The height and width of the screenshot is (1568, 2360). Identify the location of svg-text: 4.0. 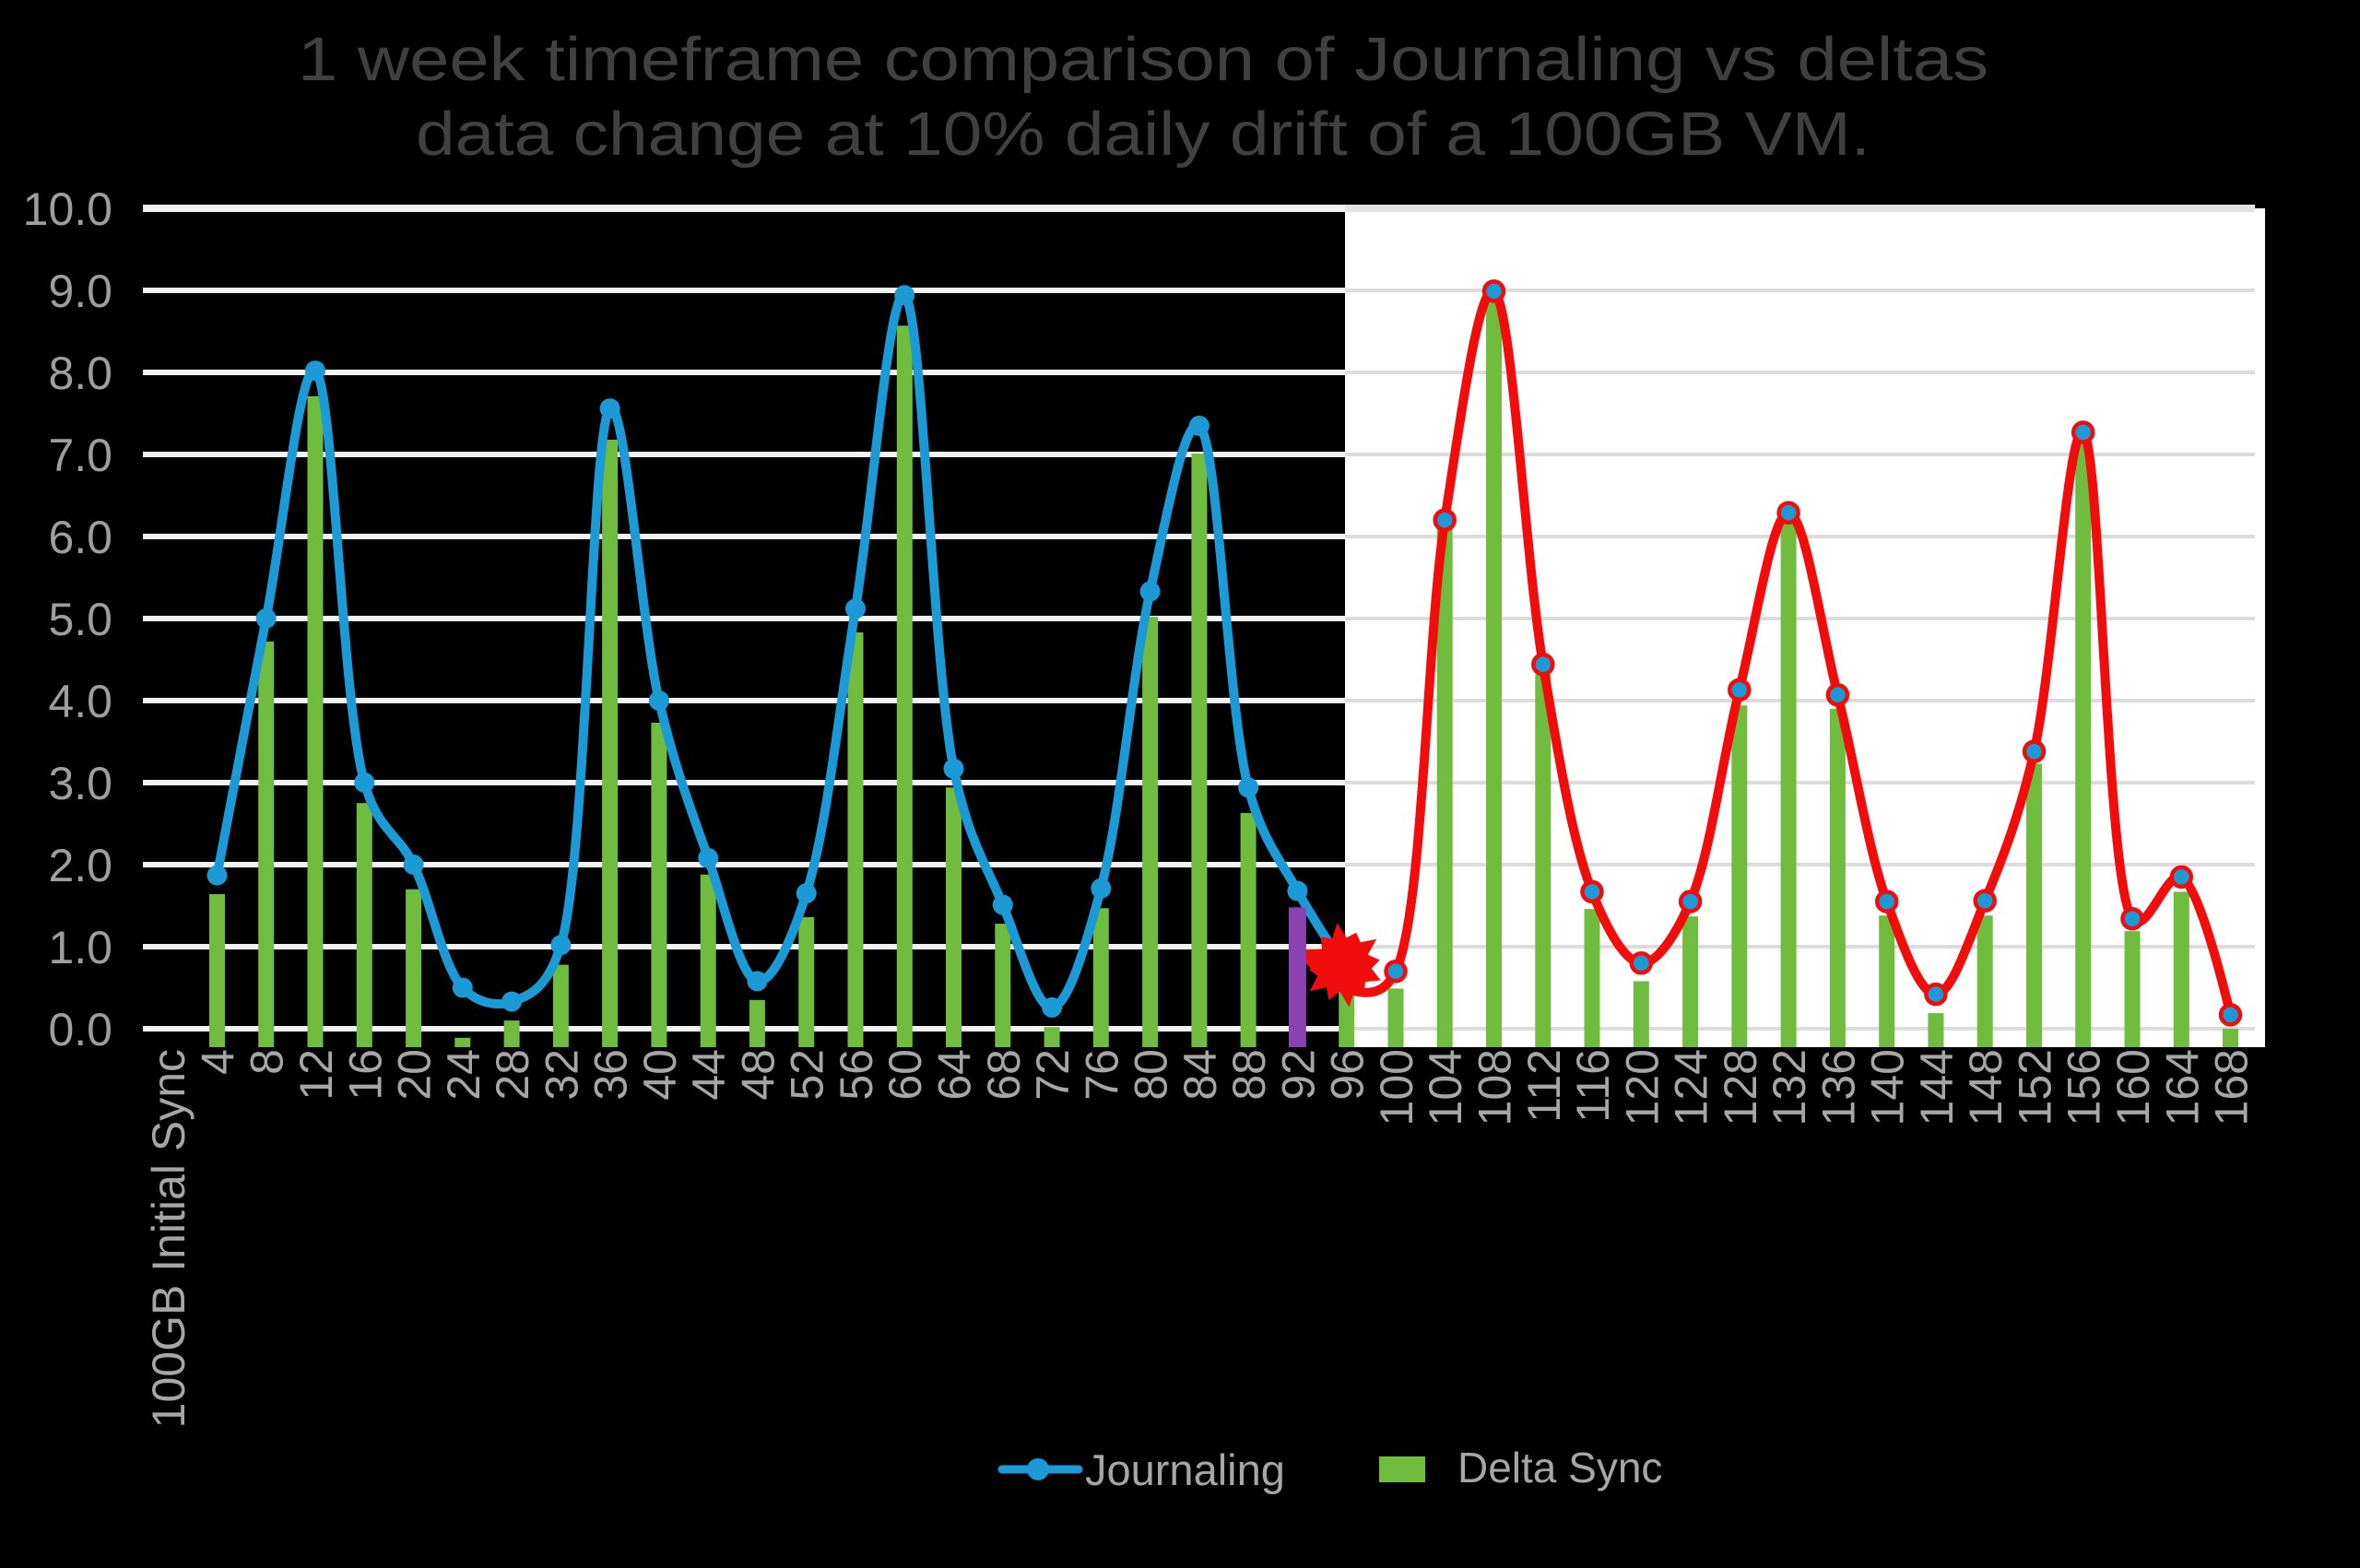
(80, 701).